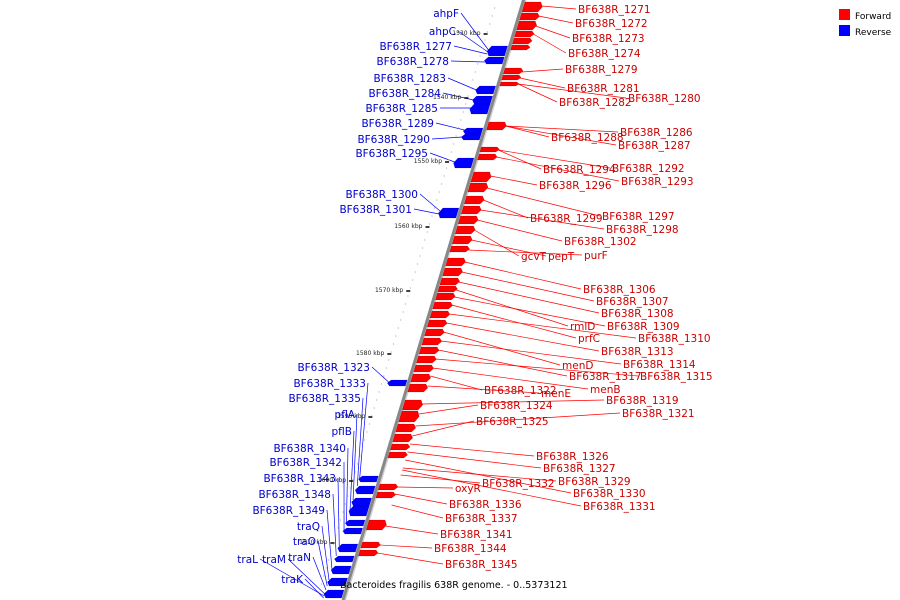  I want to click on reverse-gene-label: ahpC, so click(442, 32).